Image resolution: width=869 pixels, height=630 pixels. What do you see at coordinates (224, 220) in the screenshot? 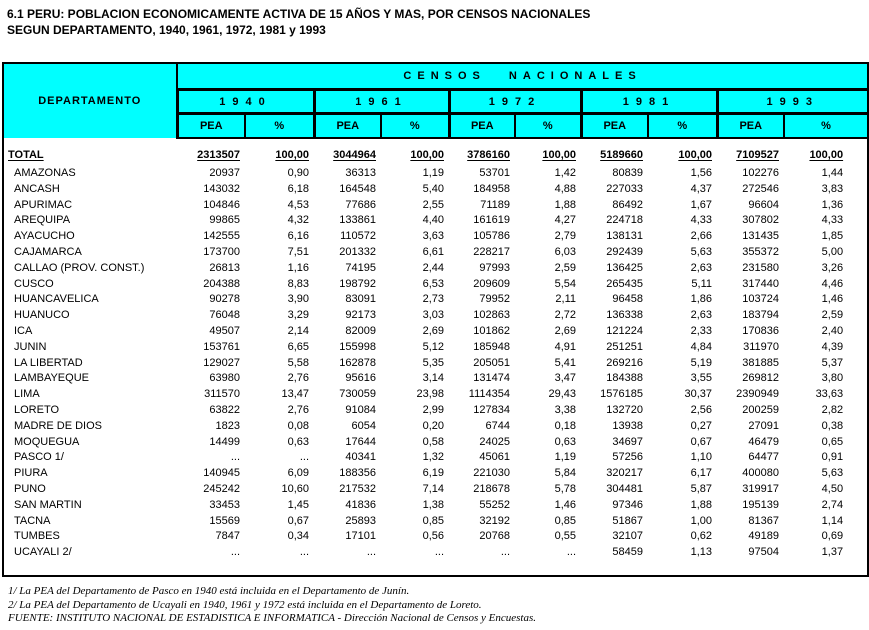
I see `pea-cell: 99865` at bounding box center [224, 220].